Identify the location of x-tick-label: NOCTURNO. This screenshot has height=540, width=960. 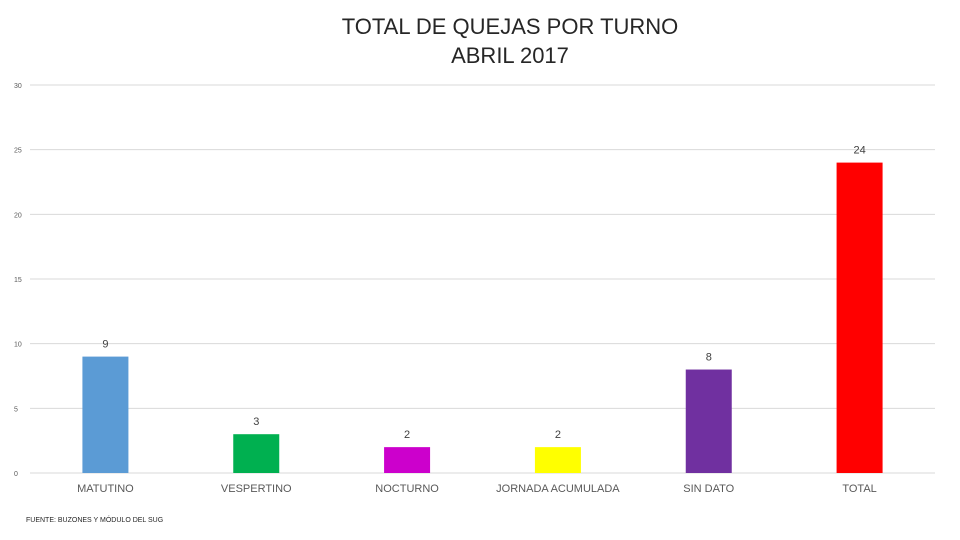
(407, 489).